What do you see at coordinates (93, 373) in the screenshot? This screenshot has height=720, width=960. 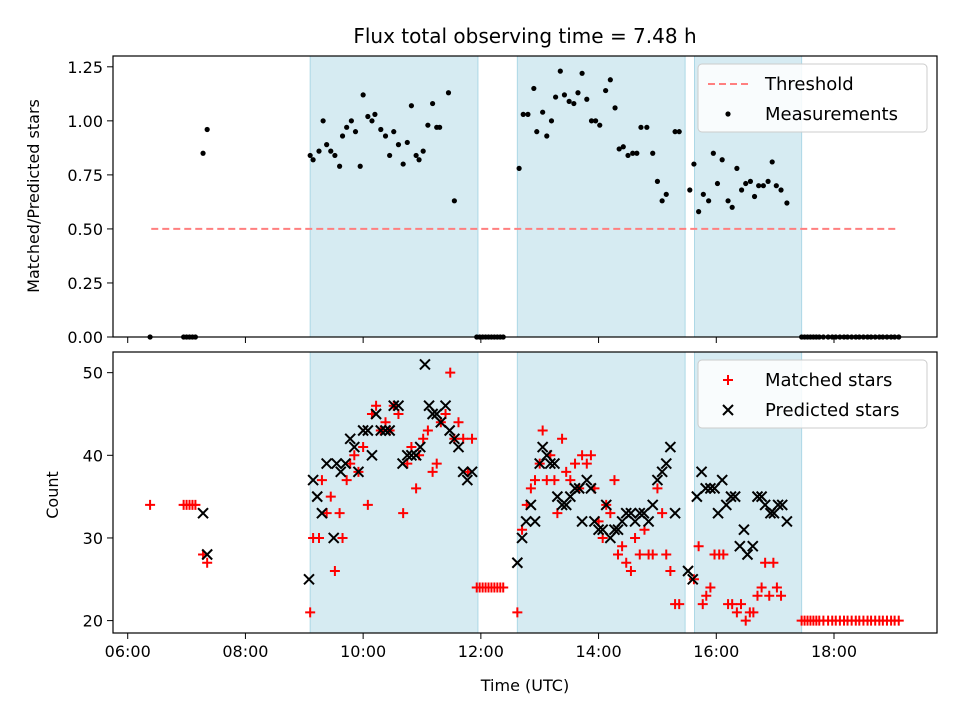 I see `bottom-y-tick-label: 50` at bounding box center [93, 373].